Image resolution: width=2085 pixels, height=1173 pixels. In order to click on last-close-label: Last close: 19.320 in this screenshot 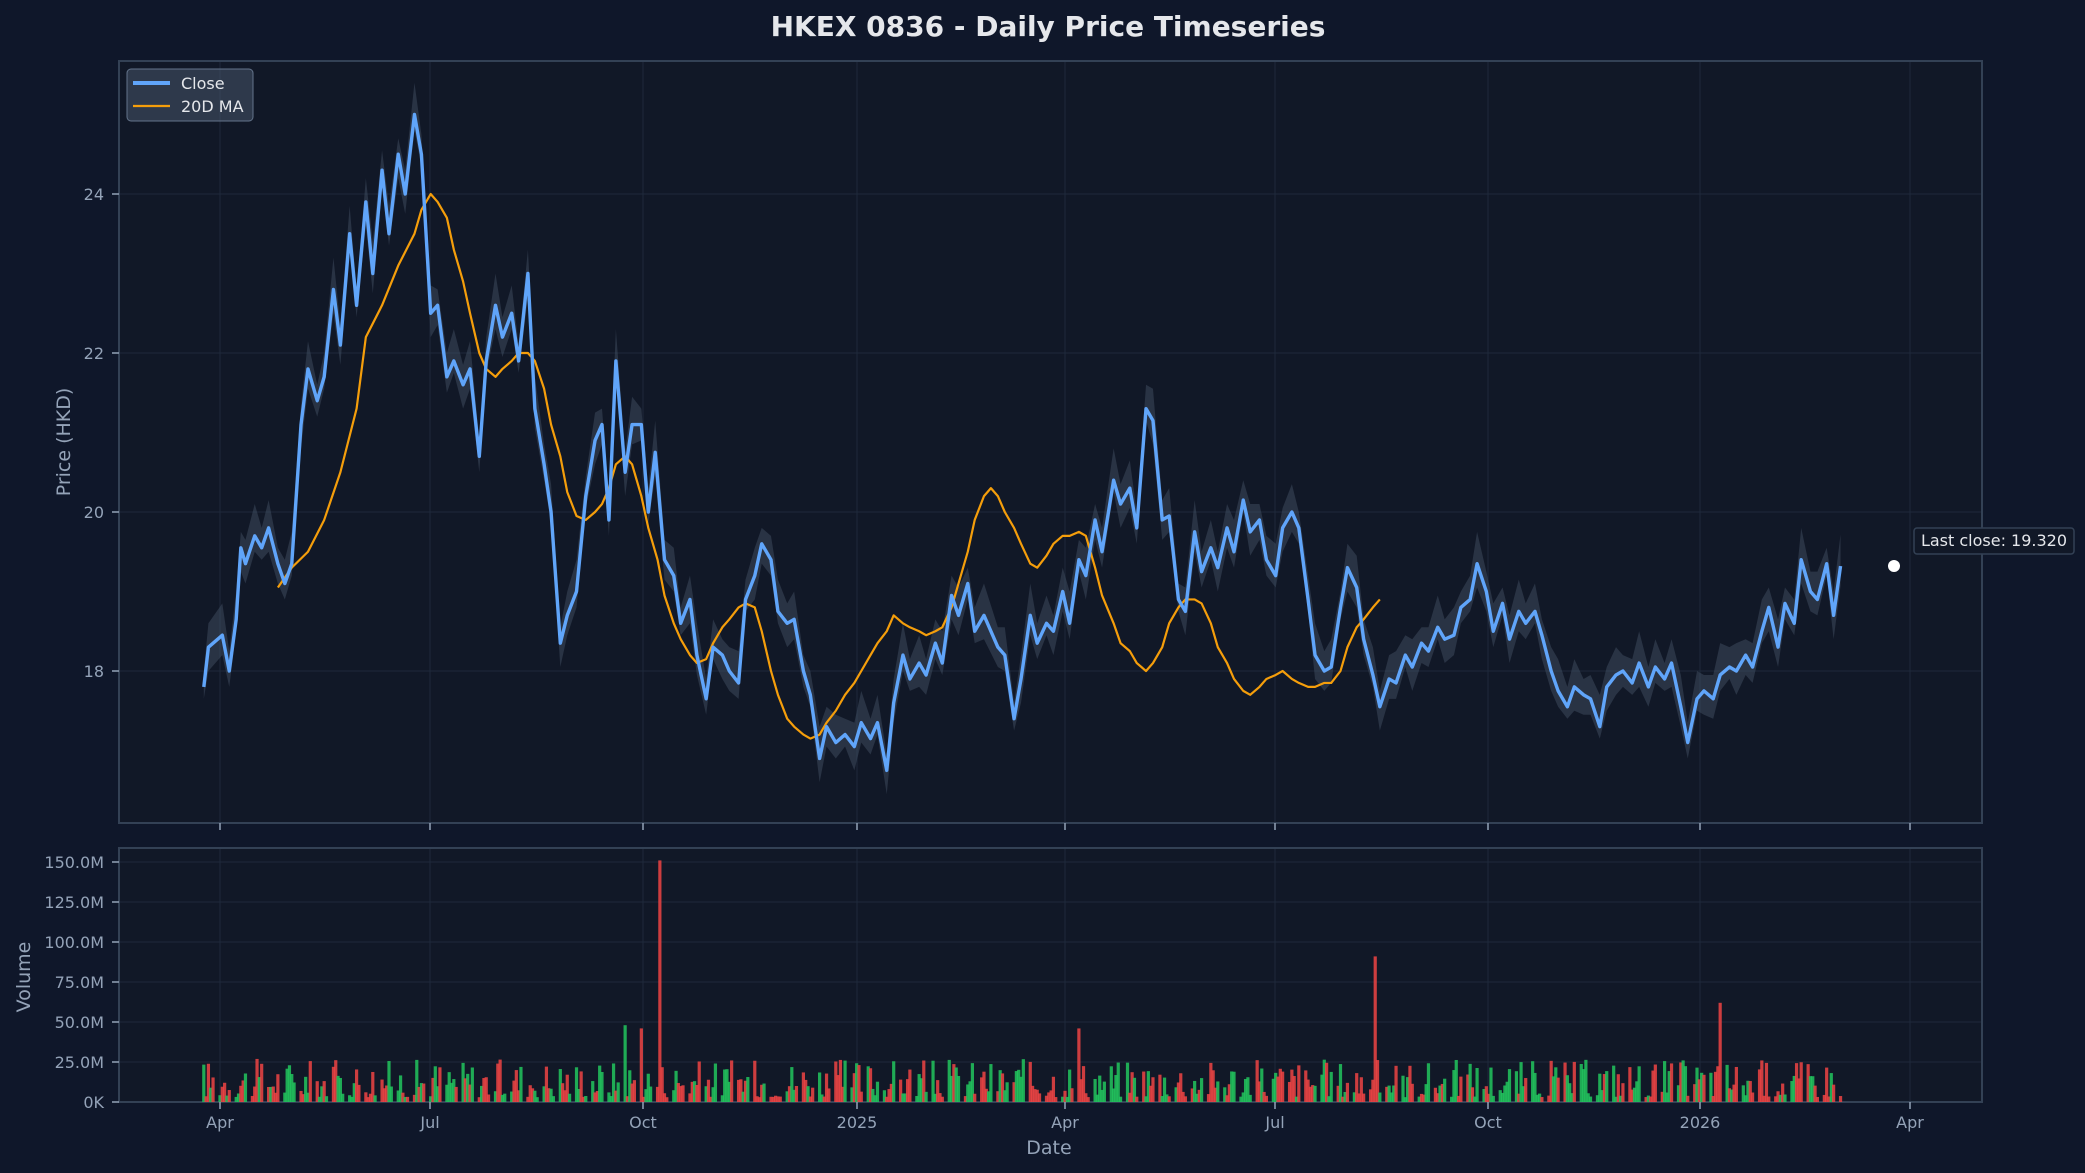, I will do `click(1994, 540)`.